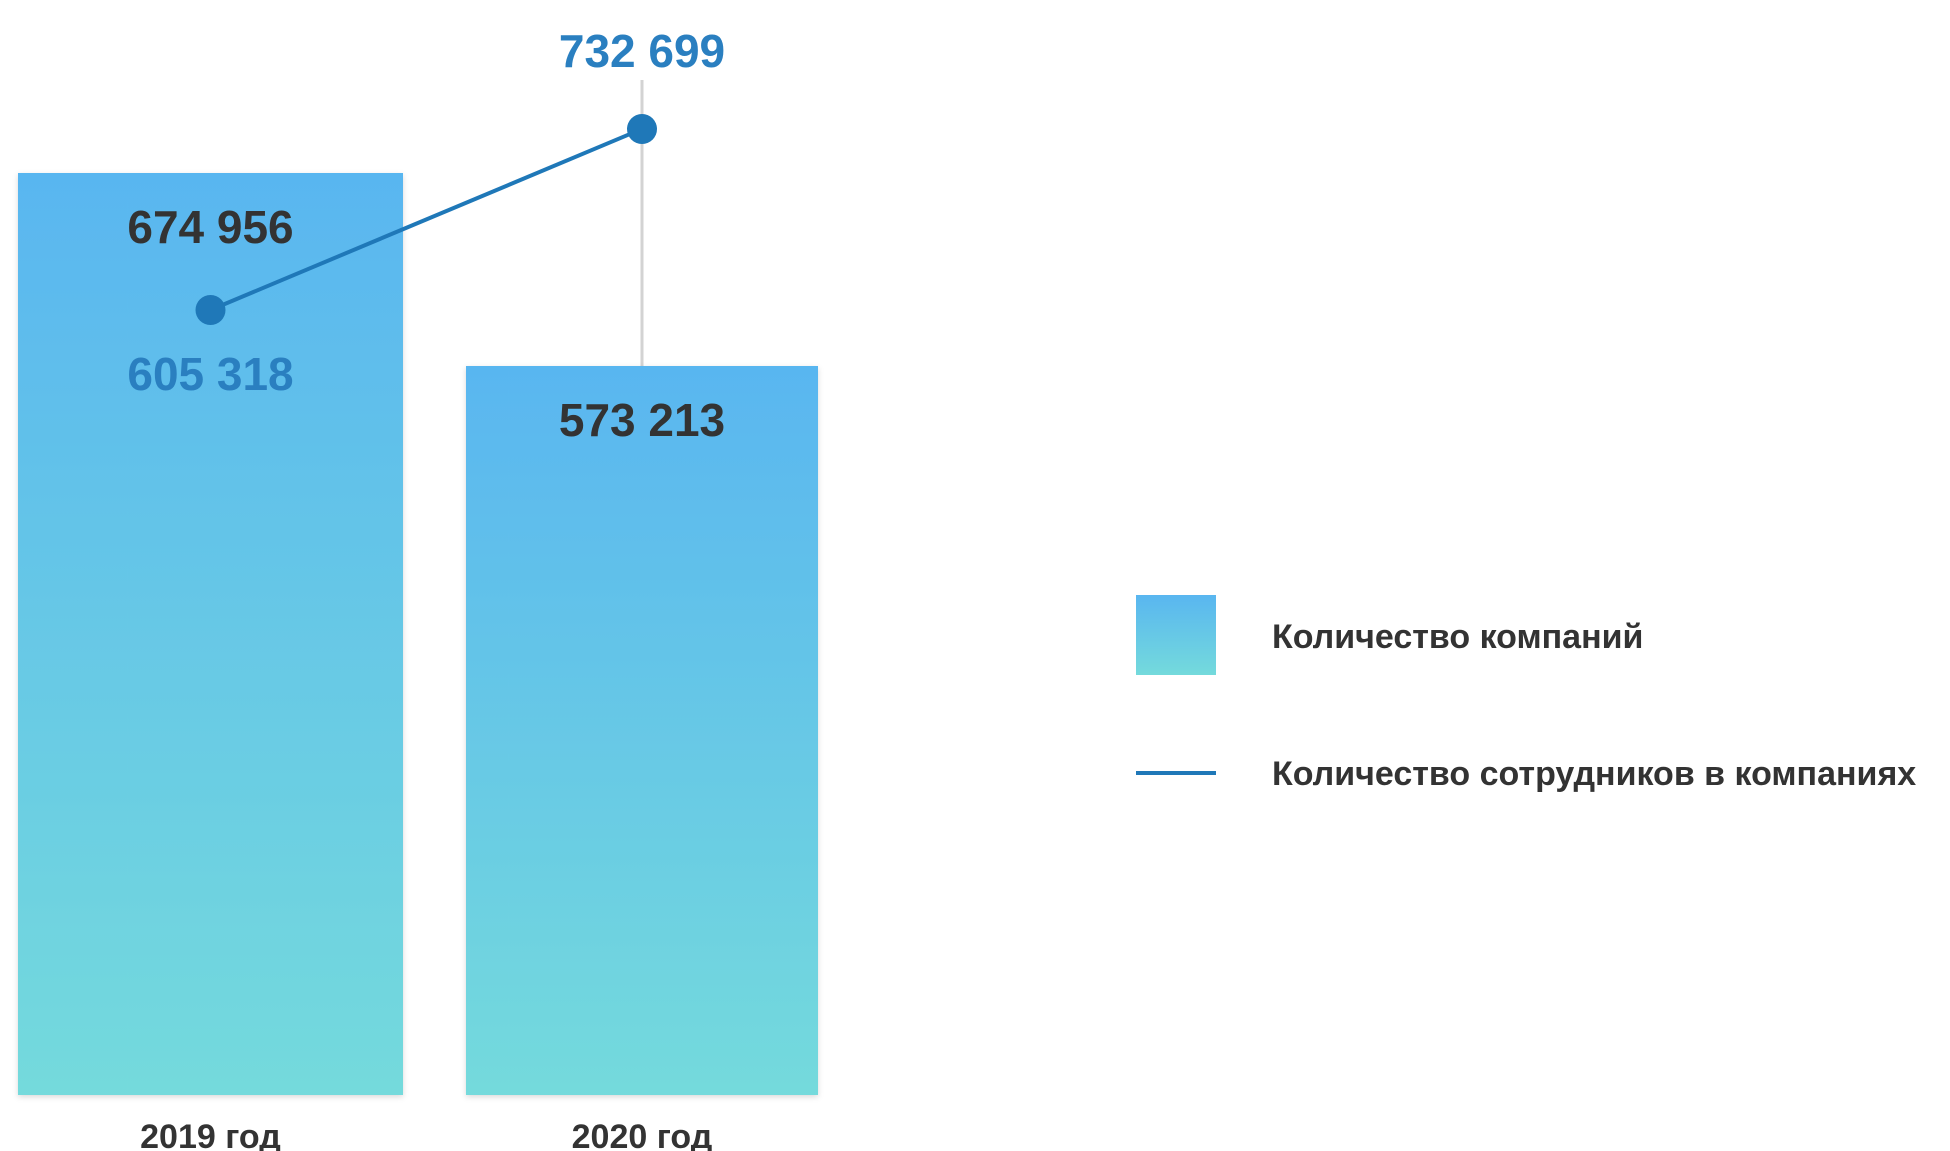 This screenshot has height=1151, width=1950. What do you see at coordinates (1457, 637) in the screenshot?
I see `legend-label-companies: Количество компаний` at bounding box center [1457, 637].